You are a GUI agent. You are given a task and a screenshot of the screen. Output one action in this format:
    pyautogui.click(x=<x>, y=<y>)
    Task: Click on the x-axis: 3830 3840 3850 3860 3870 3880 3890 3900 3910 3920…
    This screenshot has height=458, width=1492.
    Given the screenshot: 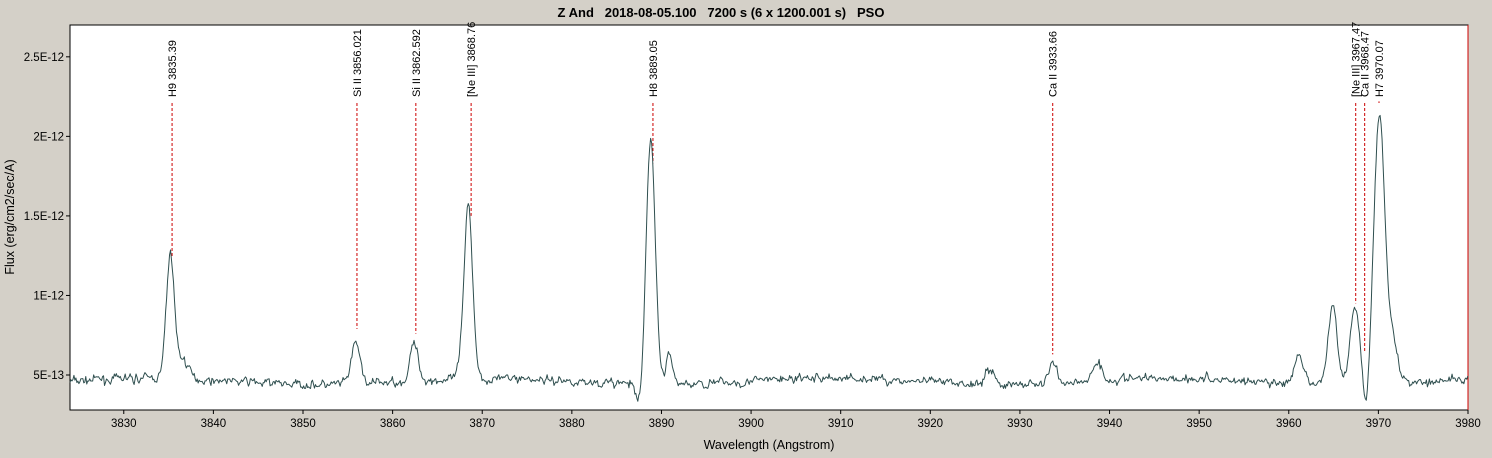 What is the action you would take?
    pyautogui.click(x=796, y=420)
    